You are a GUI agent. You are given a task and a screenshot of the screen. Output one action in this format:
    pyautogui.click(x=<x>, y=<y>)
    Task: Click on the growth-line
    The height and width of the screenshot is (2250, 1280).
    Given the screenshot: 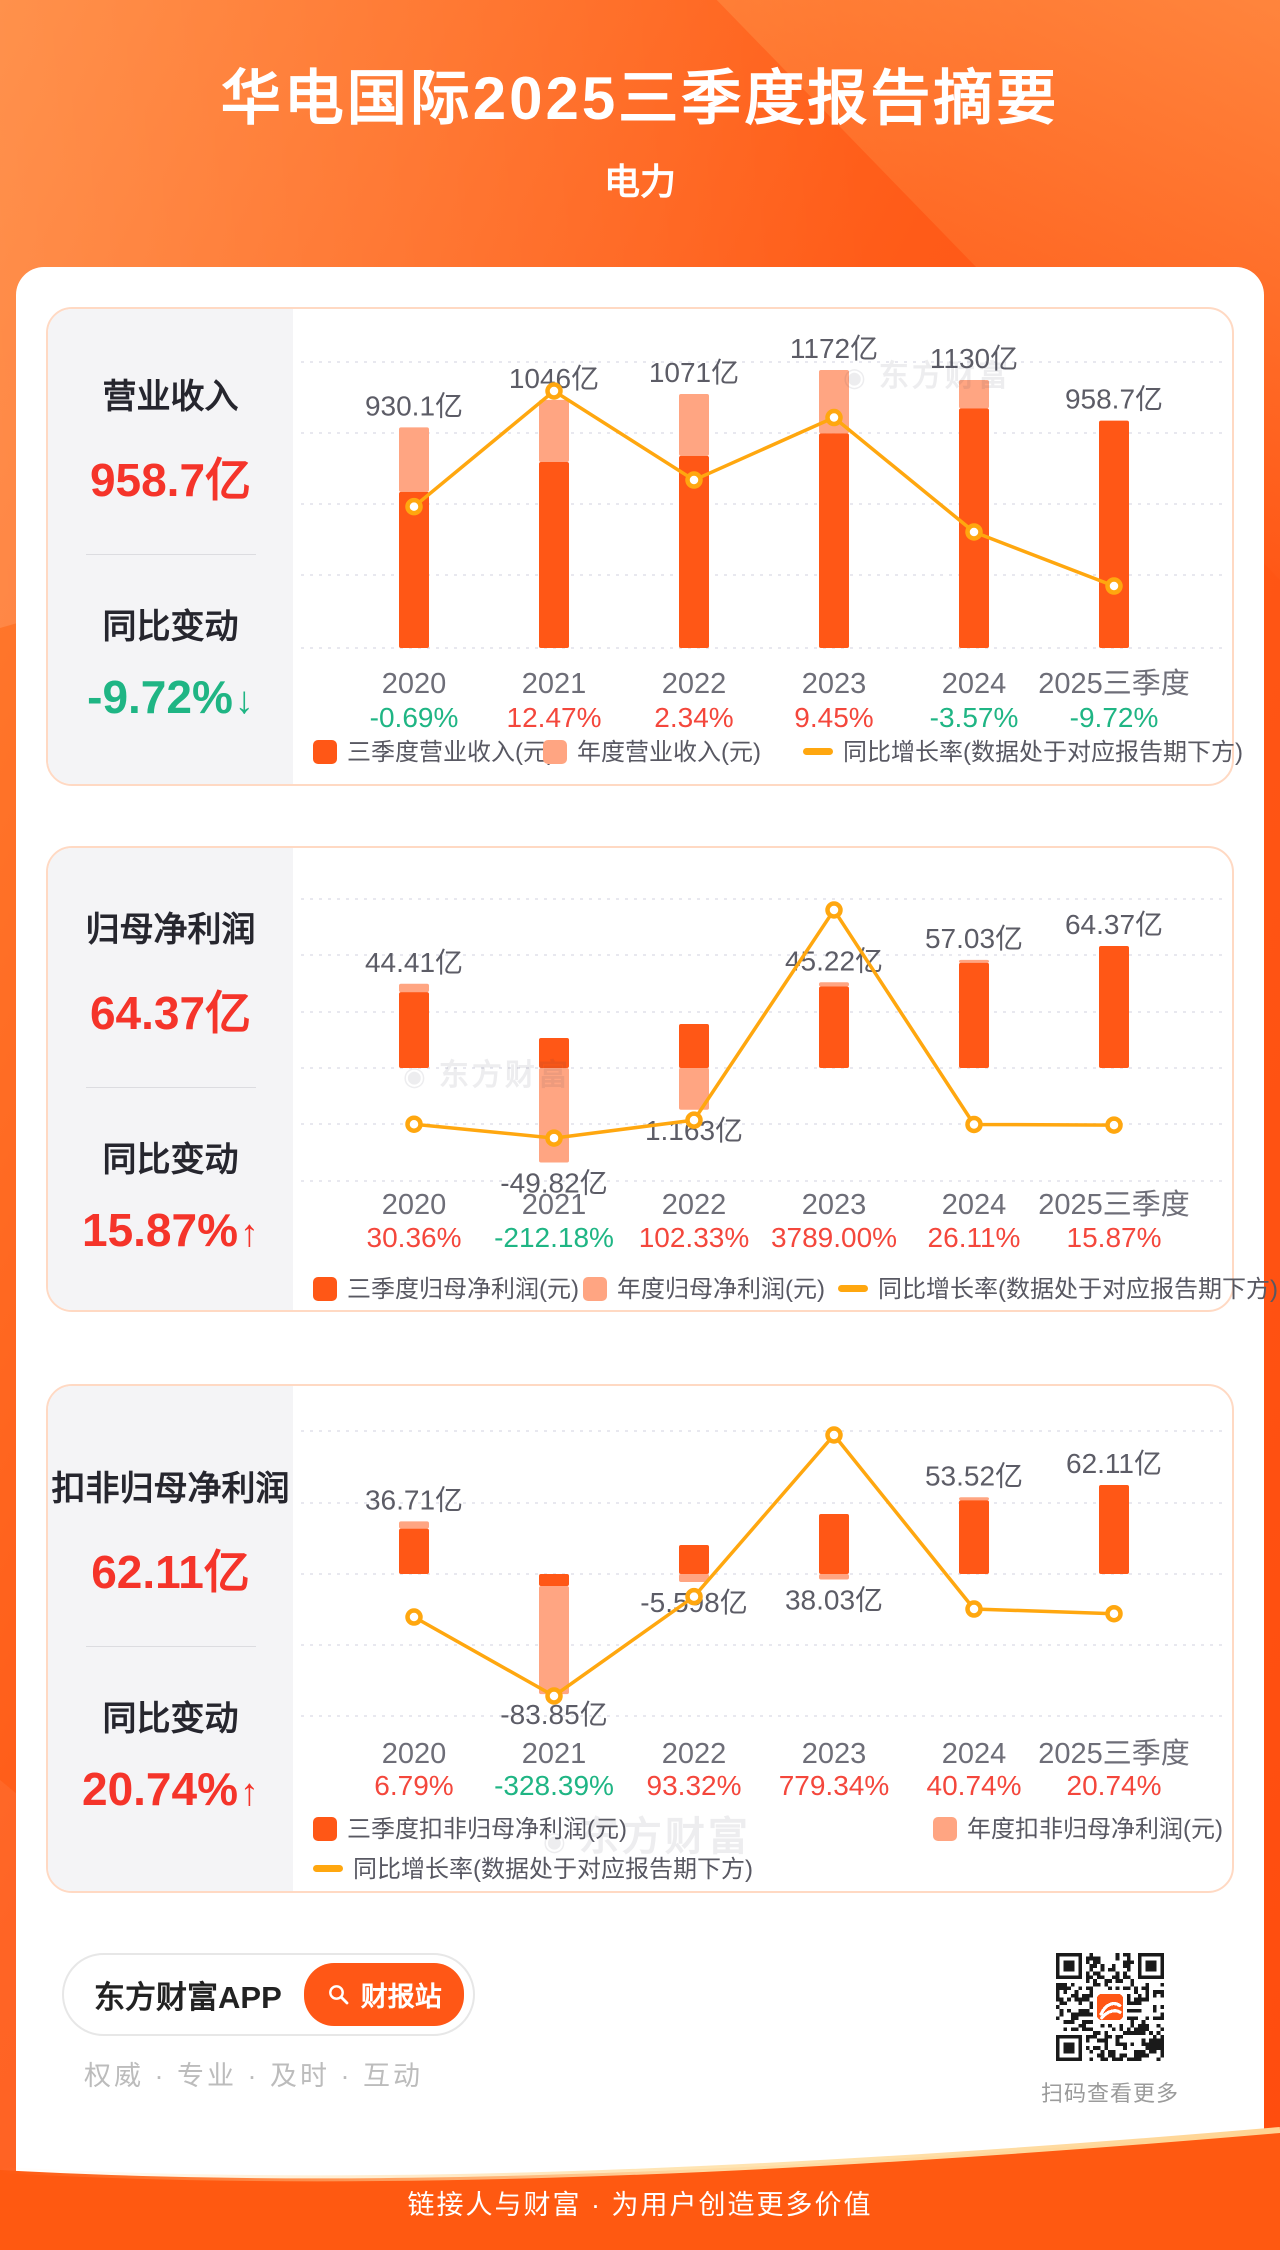 What is the action you would take?
    pyautogui.click(x=763, y=488)
    